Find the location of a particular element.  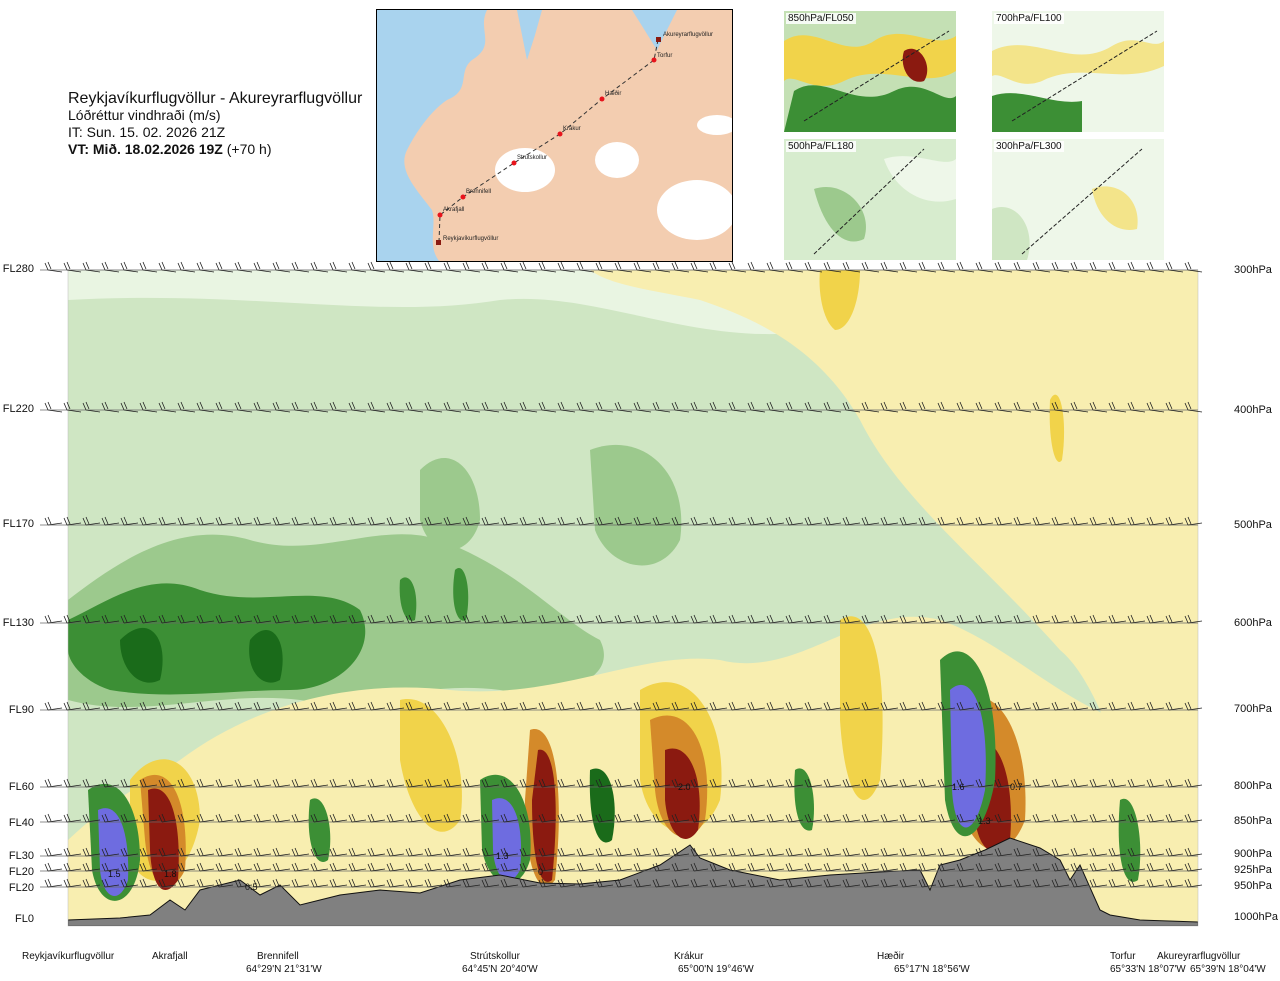

panel-850hpa-label: 850hPa/FL050 is located at coordinates (821, 18).